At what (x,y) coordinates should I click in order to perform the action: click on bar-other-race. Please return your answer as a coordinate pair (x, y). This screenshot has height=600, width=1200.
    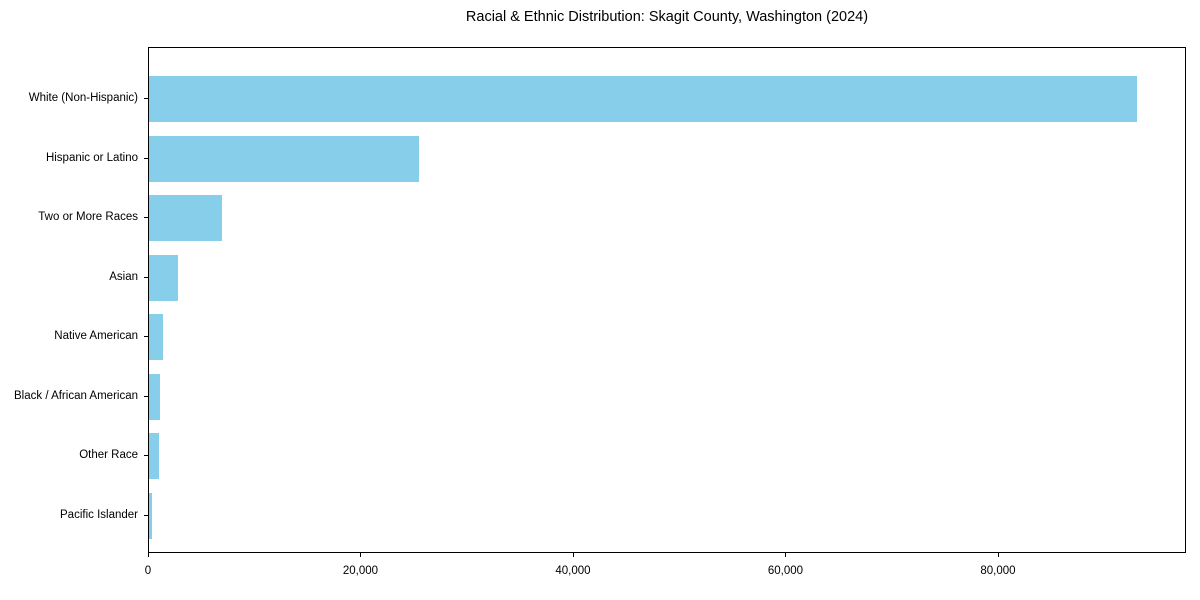
    Looking at the image, I should click on (154, 456).